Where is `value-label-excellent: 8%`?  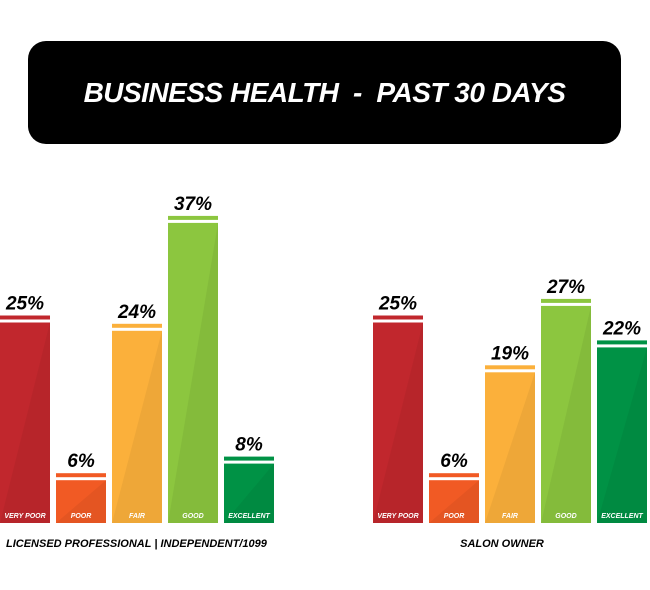 value-label-excellent: 8% is located at coordinates (249, 445).